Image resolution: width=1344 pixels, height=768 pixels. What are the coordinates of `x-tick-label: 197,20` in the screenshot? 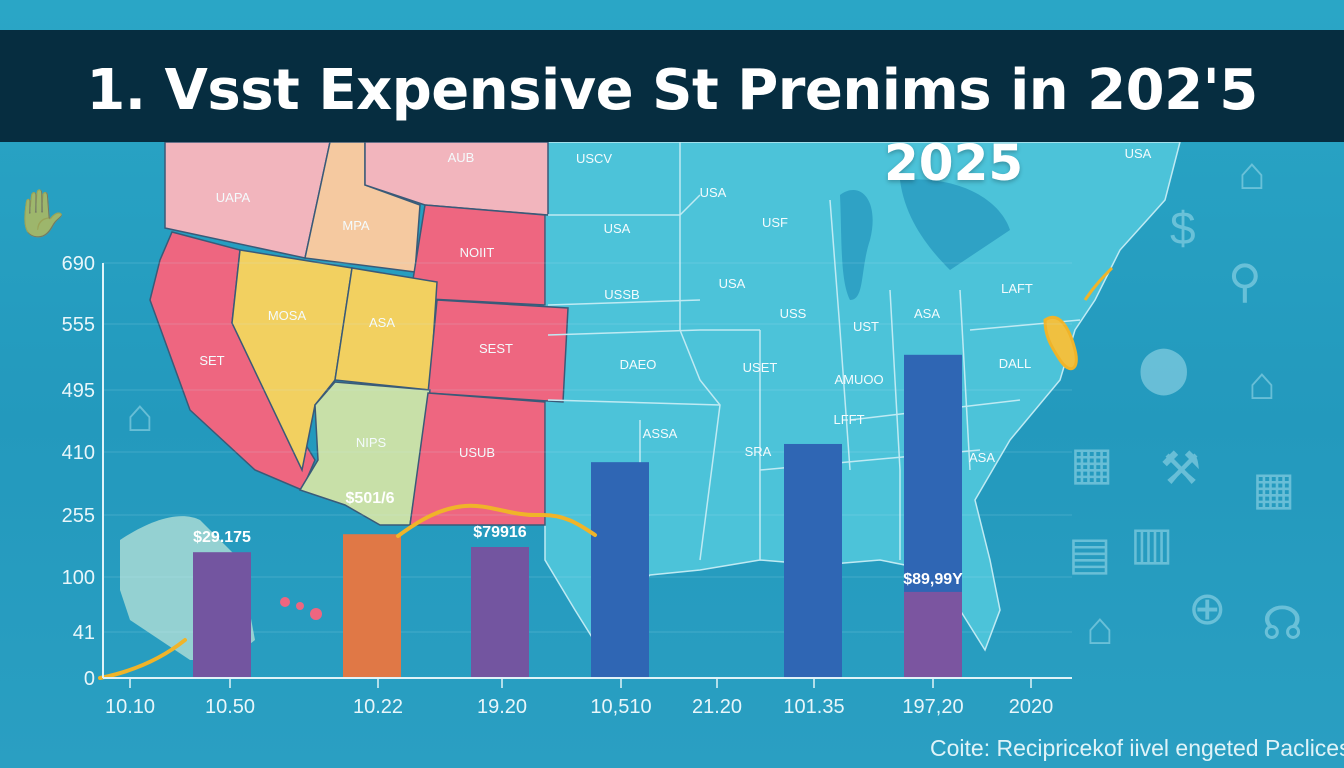 It's located at (932, 707).